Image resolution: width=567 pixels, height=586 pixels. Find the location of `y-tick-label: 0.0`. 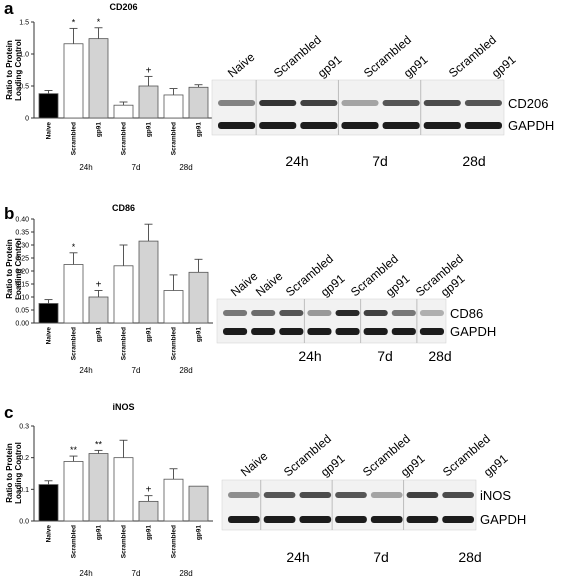

y-tick-label: 0.0 is located at coordinates (24, 522).